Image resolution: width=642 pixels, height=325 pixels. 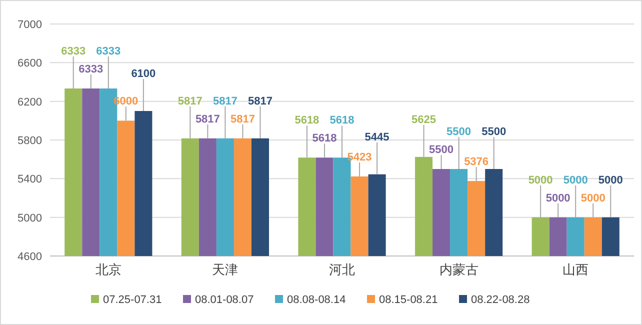 What do you see at coordinates (143, 74) in the screenshot?
I see `data-label: 6100` at bounding box center [143, 74].